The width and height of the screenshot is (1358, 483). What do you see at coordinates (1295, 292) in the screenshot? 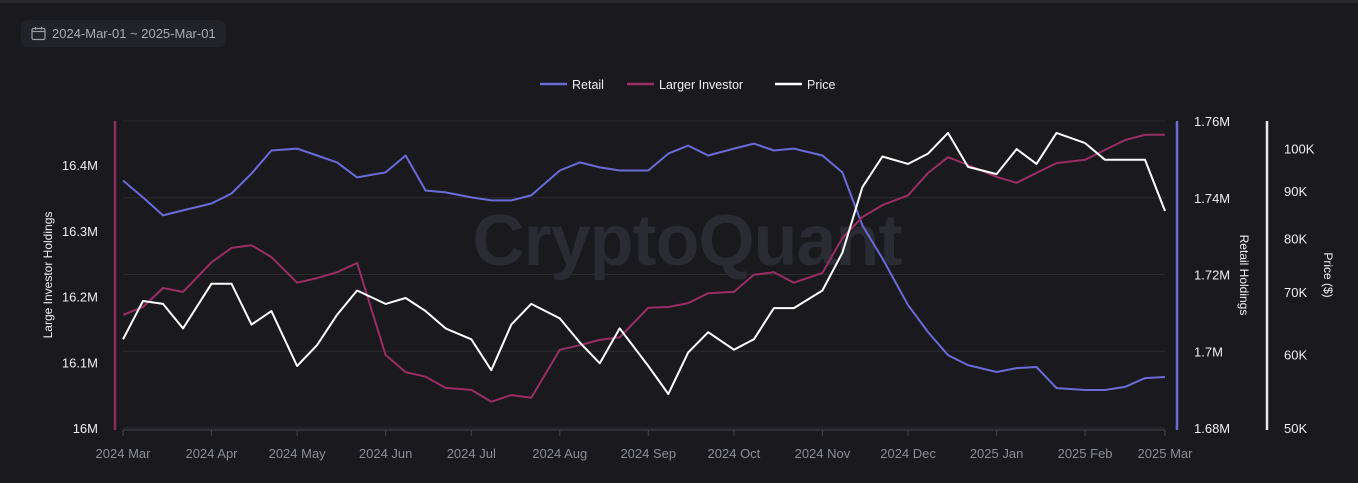
I see `price-tick-label: 70K` at bounding box center [1295, 292].